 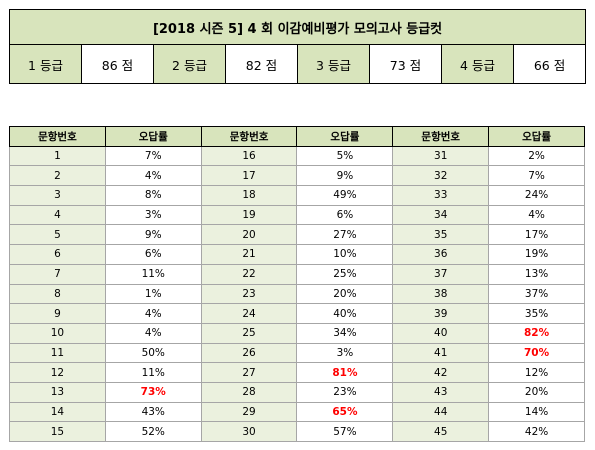 What do you see at coordinates (57, 412) in the screenshot?
I see `question-number: 14` at bounding box center [57, 412].